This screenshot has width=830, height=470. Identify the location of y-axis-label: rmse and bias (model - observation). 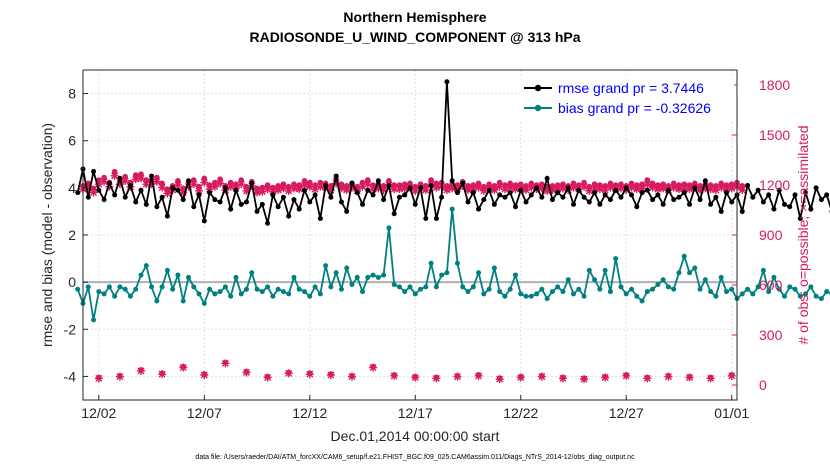
(47, 235).